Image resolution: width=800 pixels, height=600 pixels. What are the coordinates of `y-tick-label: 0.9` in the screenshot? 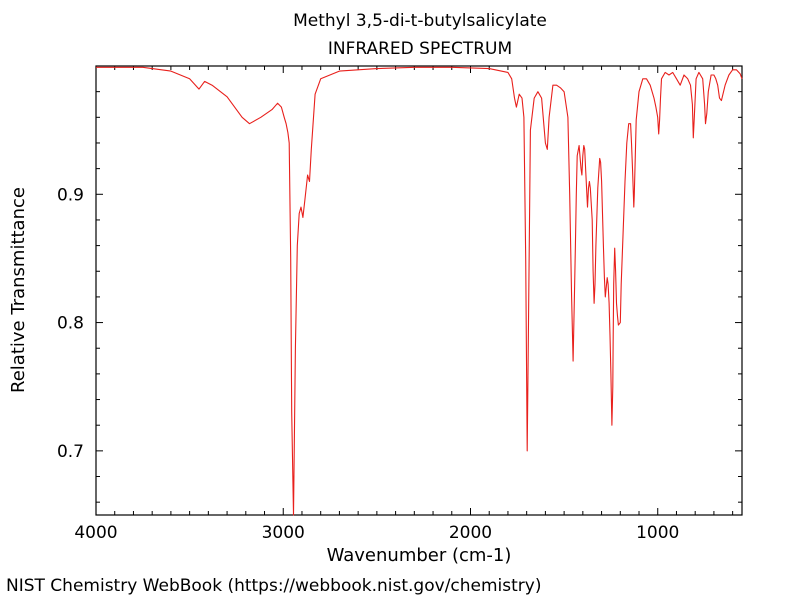 It's located at (70, 195).